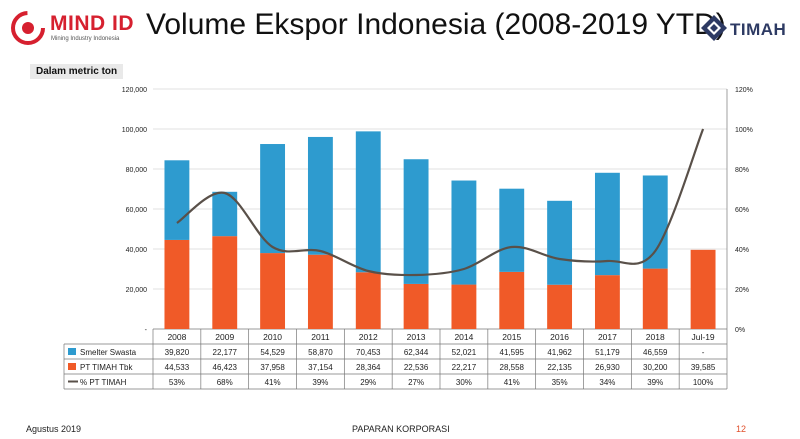 This screenshot has width=800, height=439. What do you see at coordinates (137, 170) in the screenshot?
I see `y-left-tick-label: 80,000` at bounding box center [137, 170].